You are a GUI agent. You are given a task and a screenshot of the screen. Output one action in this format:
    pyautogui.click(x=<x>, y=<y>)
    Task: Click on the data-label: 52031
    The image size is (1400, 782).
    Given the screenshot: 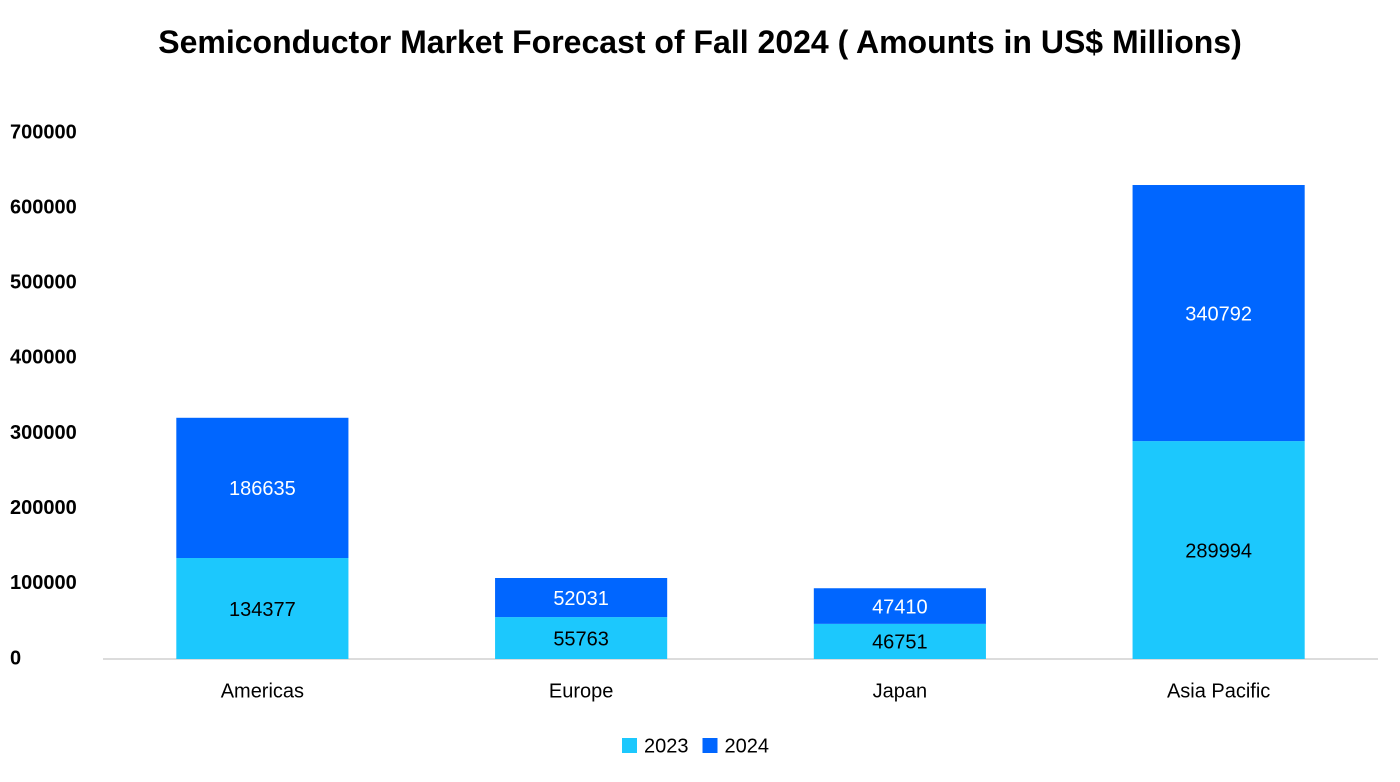 What is the action you would take?
    pyautogui.click(x=581, y=599)
    